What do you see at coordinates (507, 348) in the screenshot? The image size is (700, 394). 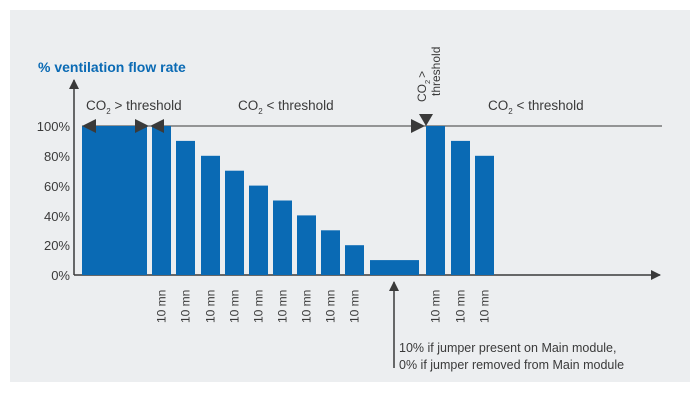 I see `annotation-line-1: 10% if jumper present on Main module,` at bounding box center [507, 348].